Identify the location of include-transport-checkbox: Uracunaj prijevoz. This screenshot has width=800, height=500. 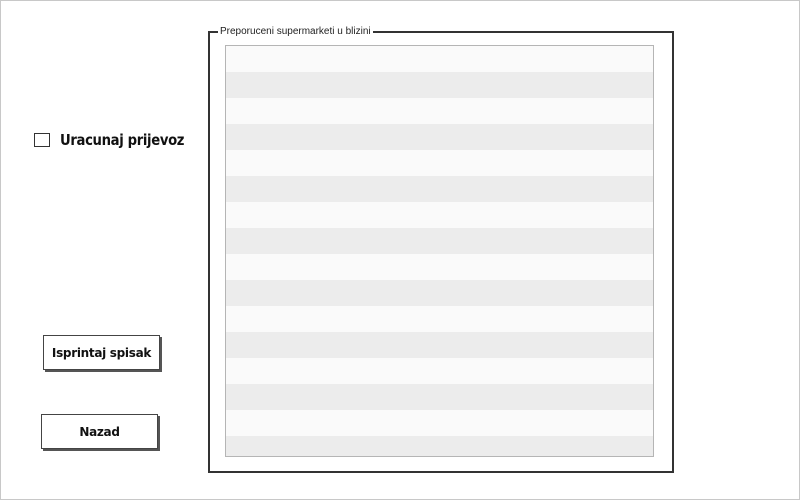
(117, 140).